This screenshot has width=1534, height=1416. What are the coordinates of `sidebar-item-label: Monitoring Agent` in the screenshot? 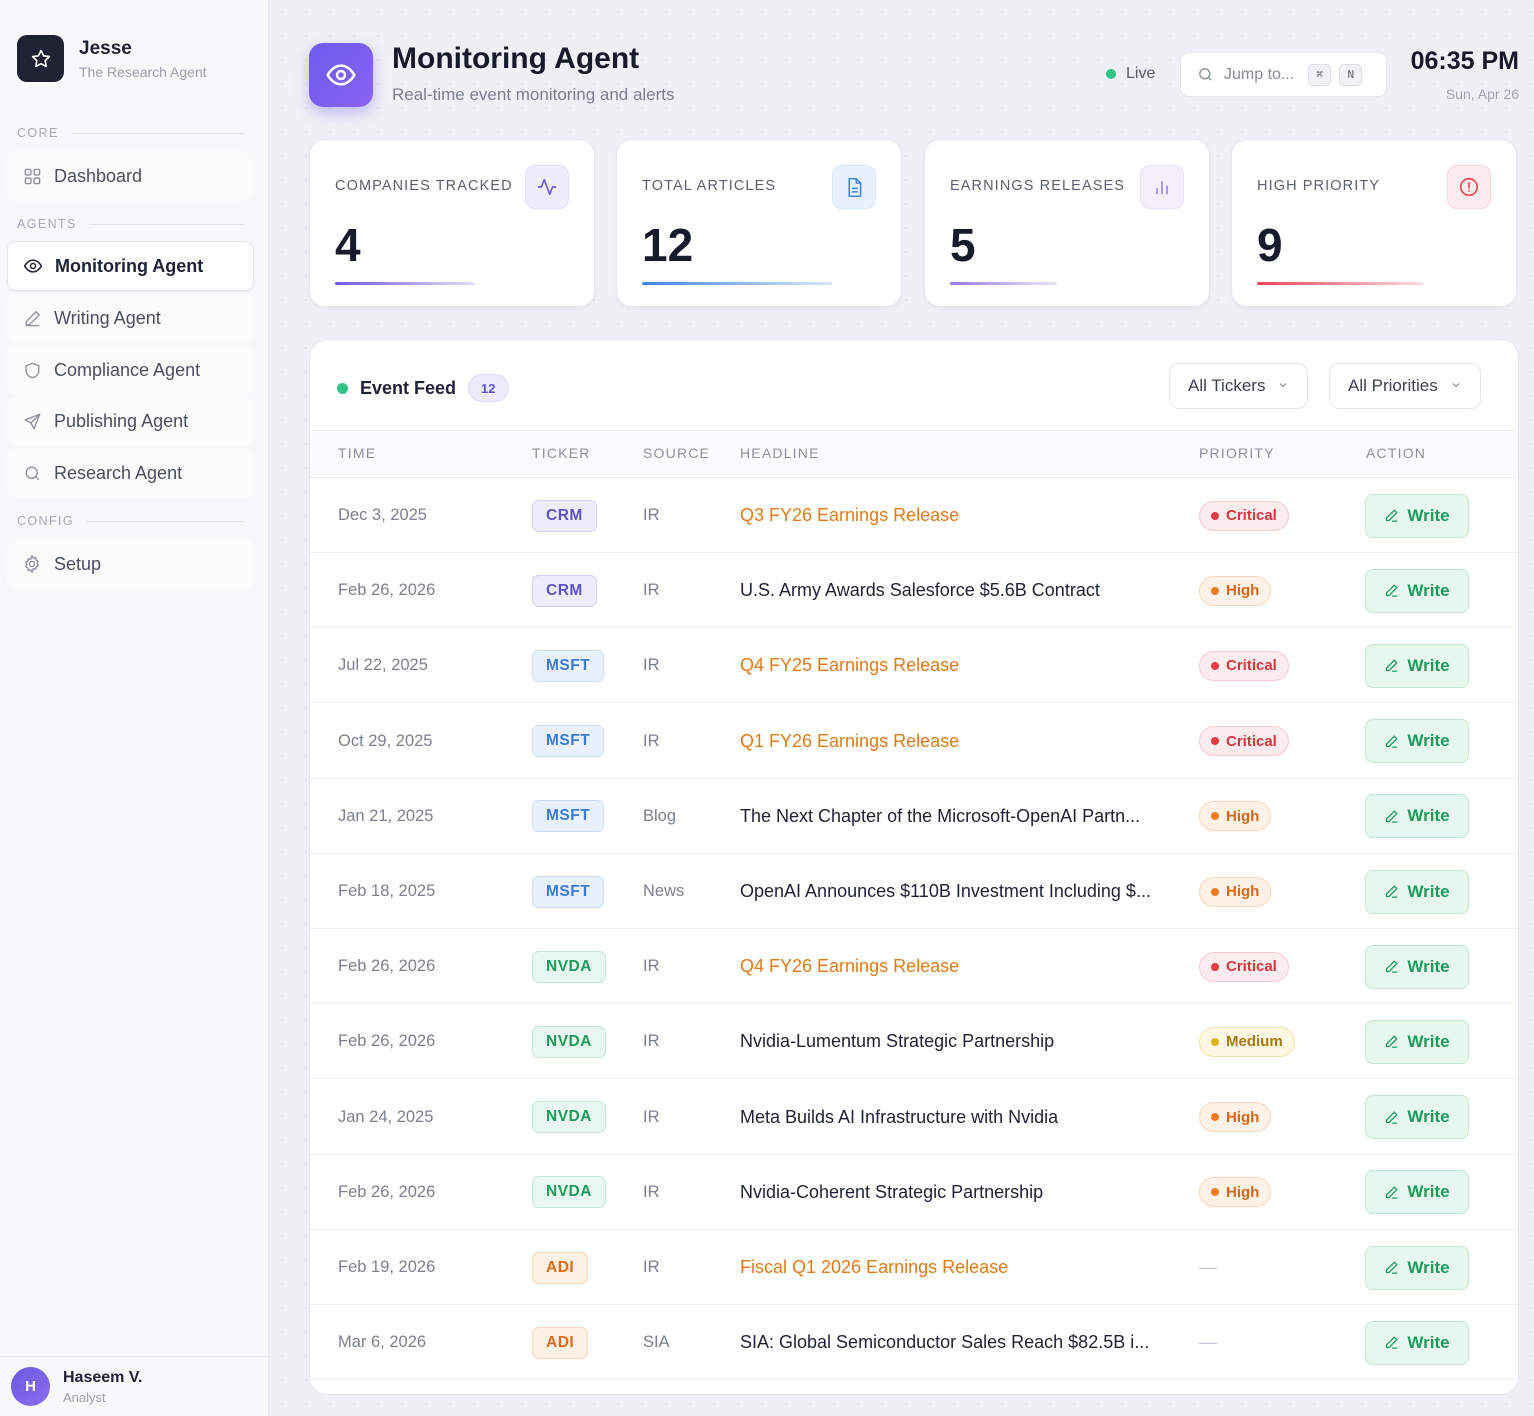 It's located at (129, 265).